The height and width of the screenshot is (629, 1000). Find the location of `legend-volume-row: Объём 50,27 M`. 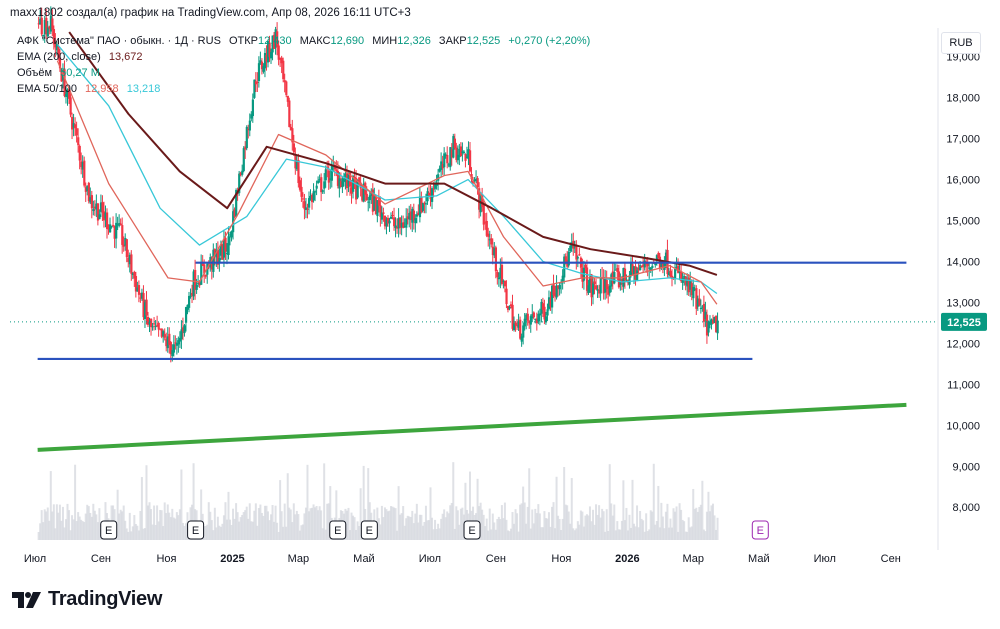

legend-volume-row: Объём 50,27 M is located at coordinates (303, 73).